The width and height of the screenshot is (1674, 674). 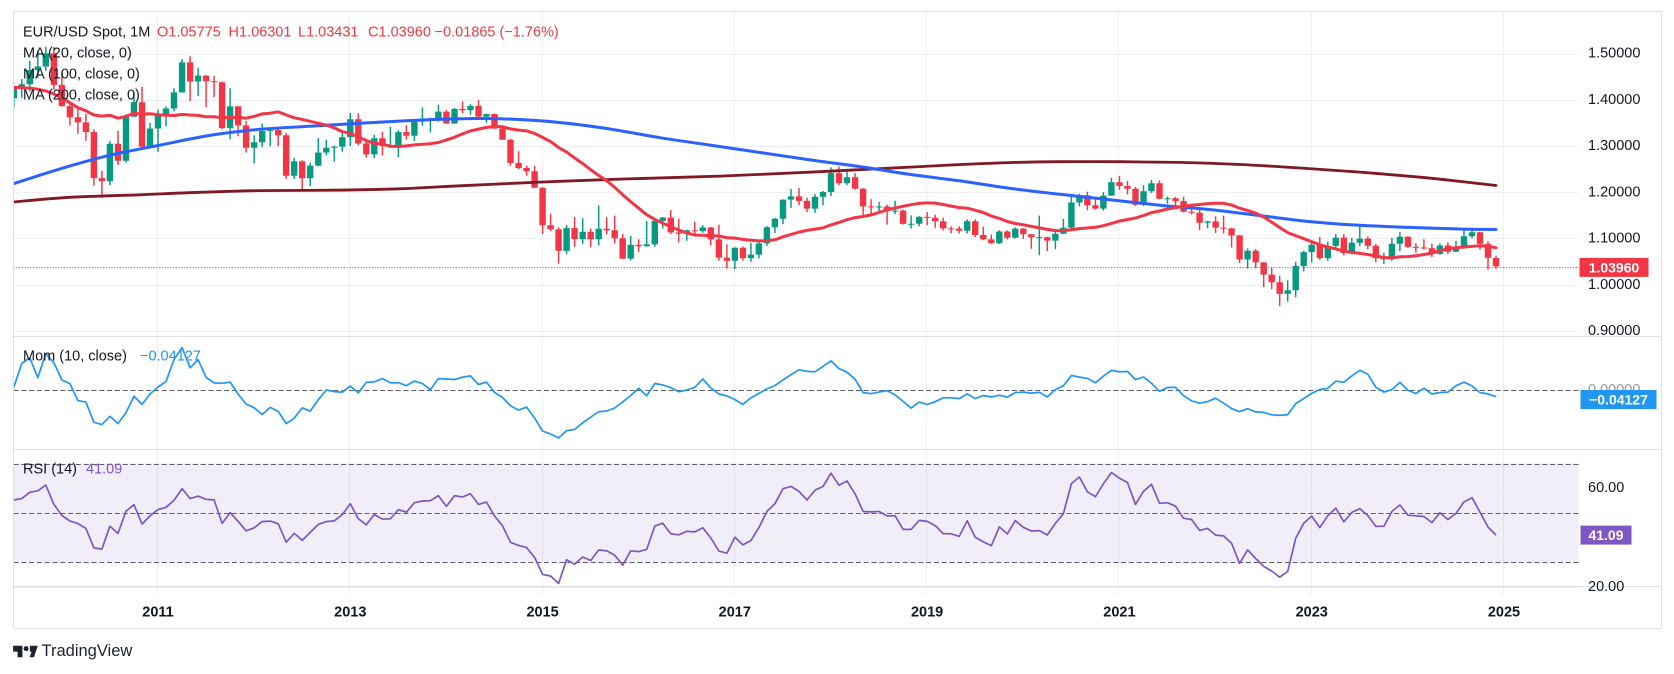 What do you see at coordinates (81, 75) in the screenshot?
I see `svg-text: MA (100, close, 0)` at bounding box center [81, 75].